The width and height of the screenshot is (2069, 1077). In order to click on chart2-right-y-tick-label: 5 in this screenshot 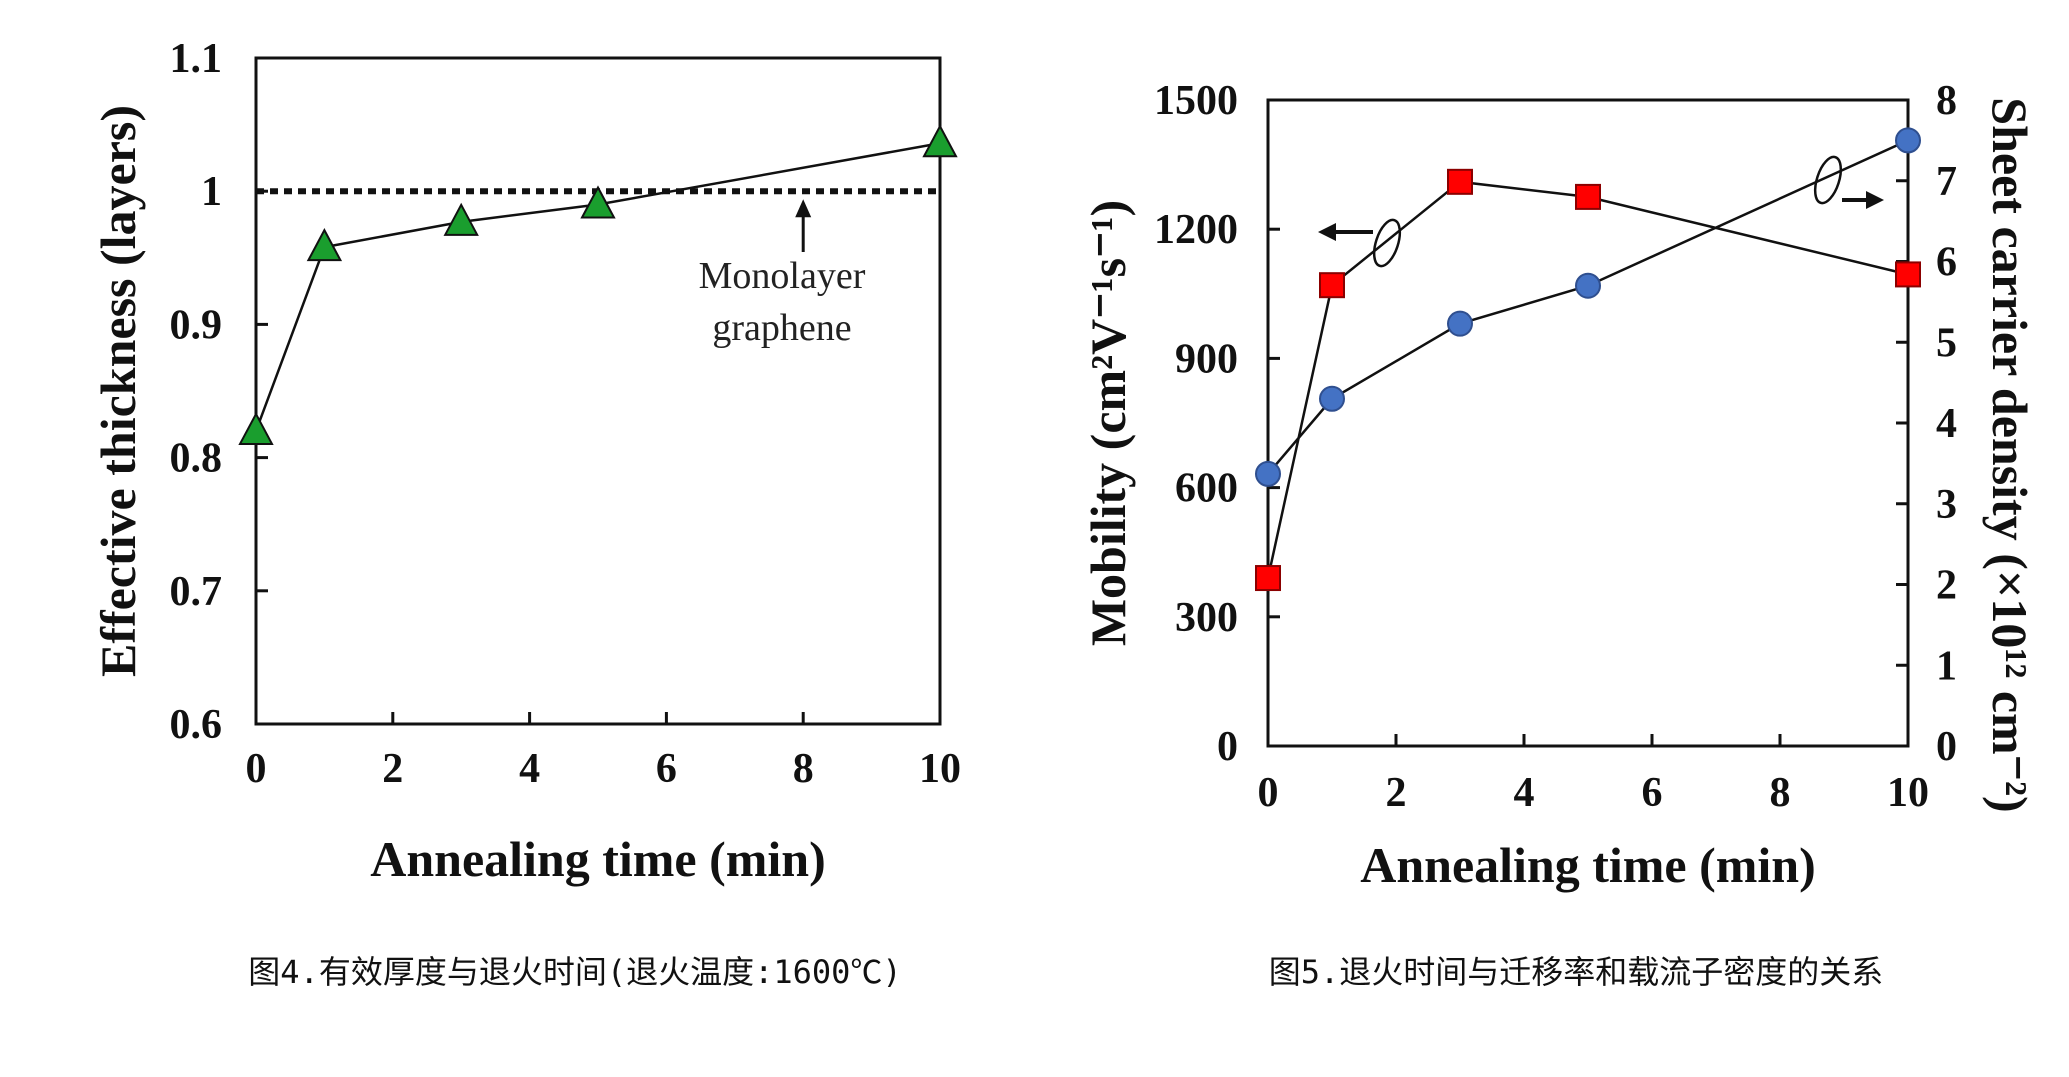, I will do `click(1946, 343)`.